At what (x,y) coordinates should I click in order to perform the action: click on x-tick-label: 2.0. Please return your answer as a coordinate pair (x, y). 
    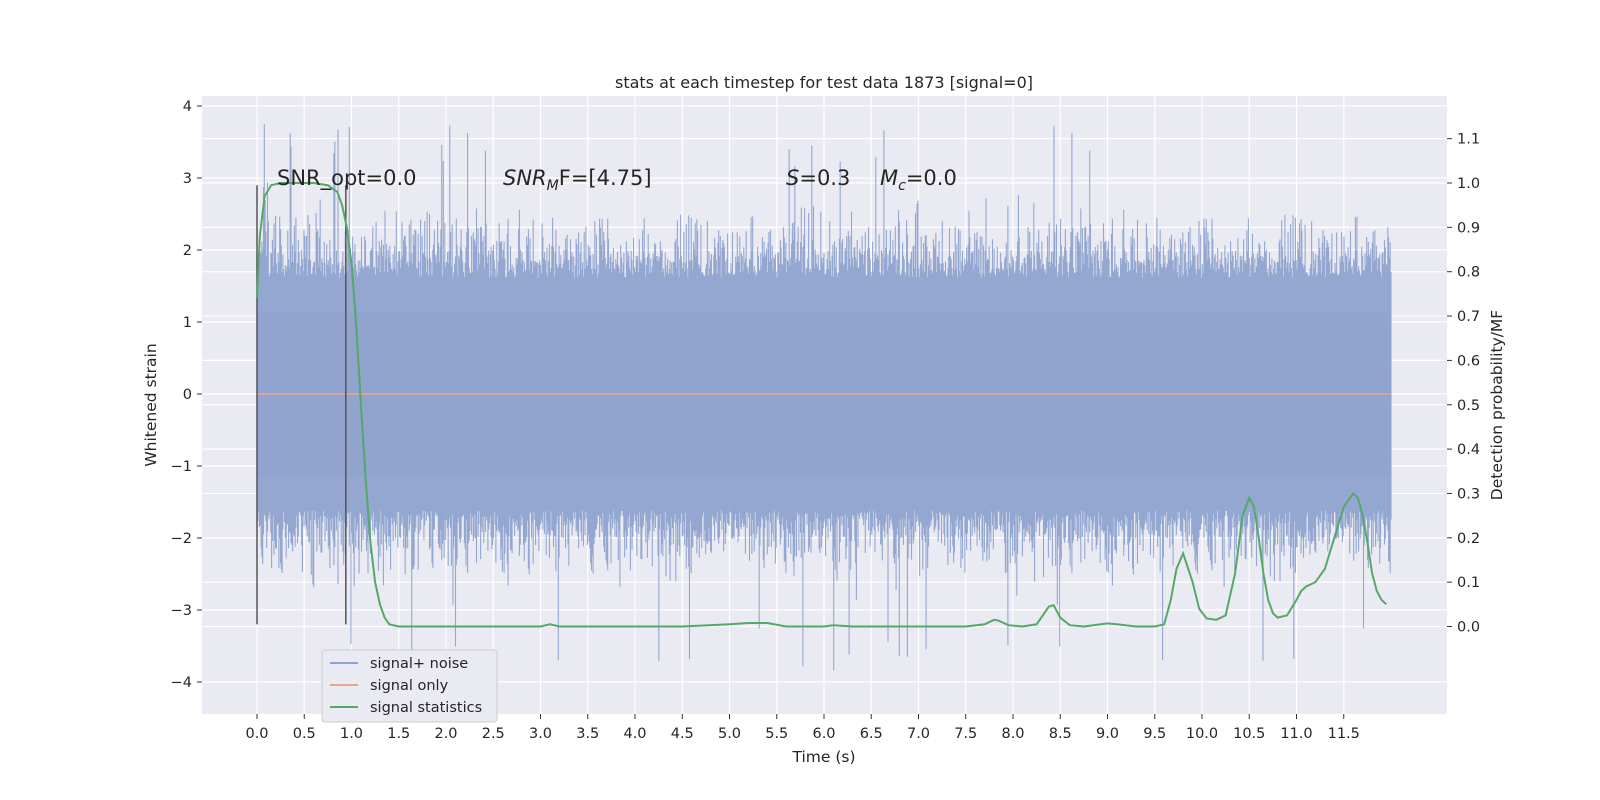
    Looking at the image, I should click on (445, 734).